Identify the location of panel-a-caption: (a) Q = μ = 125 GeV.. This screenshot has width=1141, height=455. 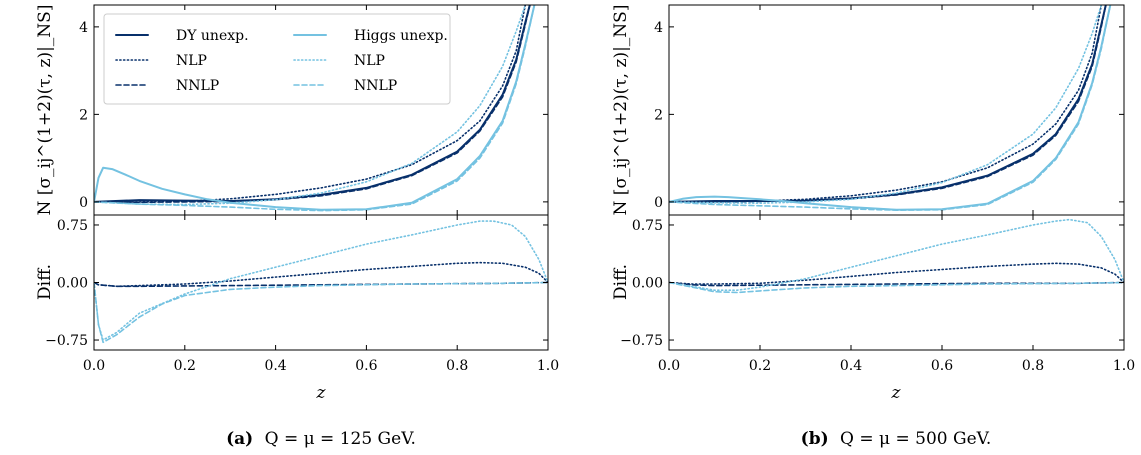
(321, 439).